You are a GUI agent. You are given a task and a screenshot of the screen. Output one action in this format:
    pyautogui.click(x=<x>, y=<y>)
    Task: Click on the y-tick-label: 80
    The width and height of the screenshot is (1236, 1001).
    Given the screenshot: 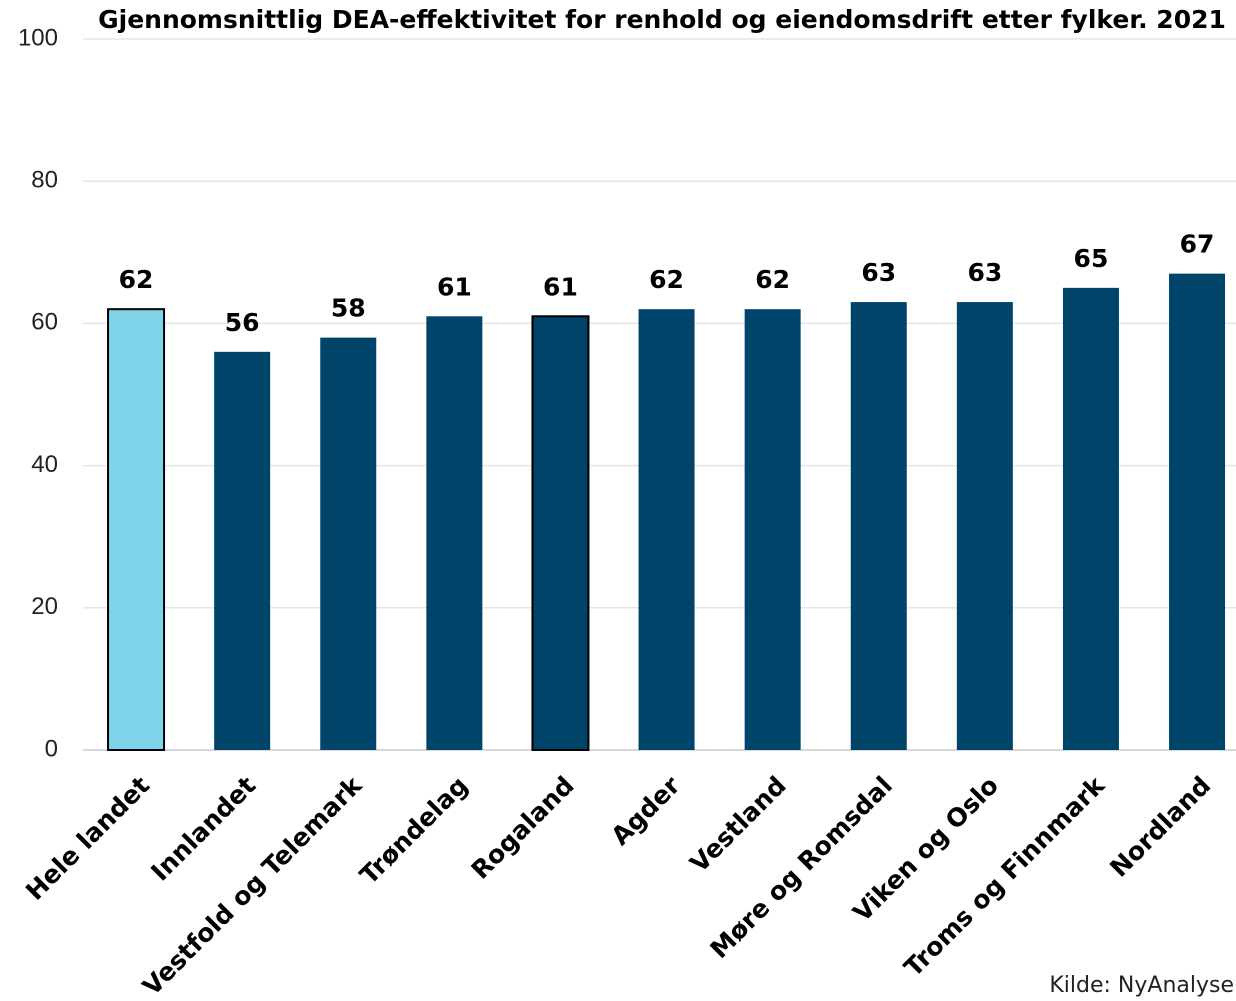 What is the action you would take?
    pyautogui.click(x=44, y=180)
    